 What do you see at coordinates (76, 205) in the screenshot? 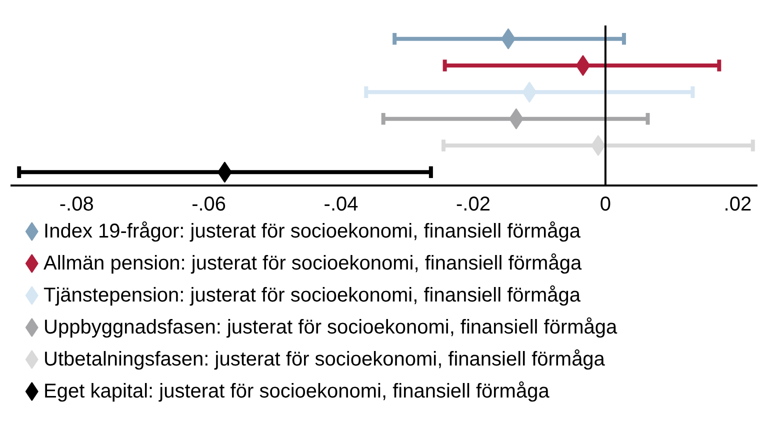
I see `x-tick-label: -.08` at bounding box center [76, 205].